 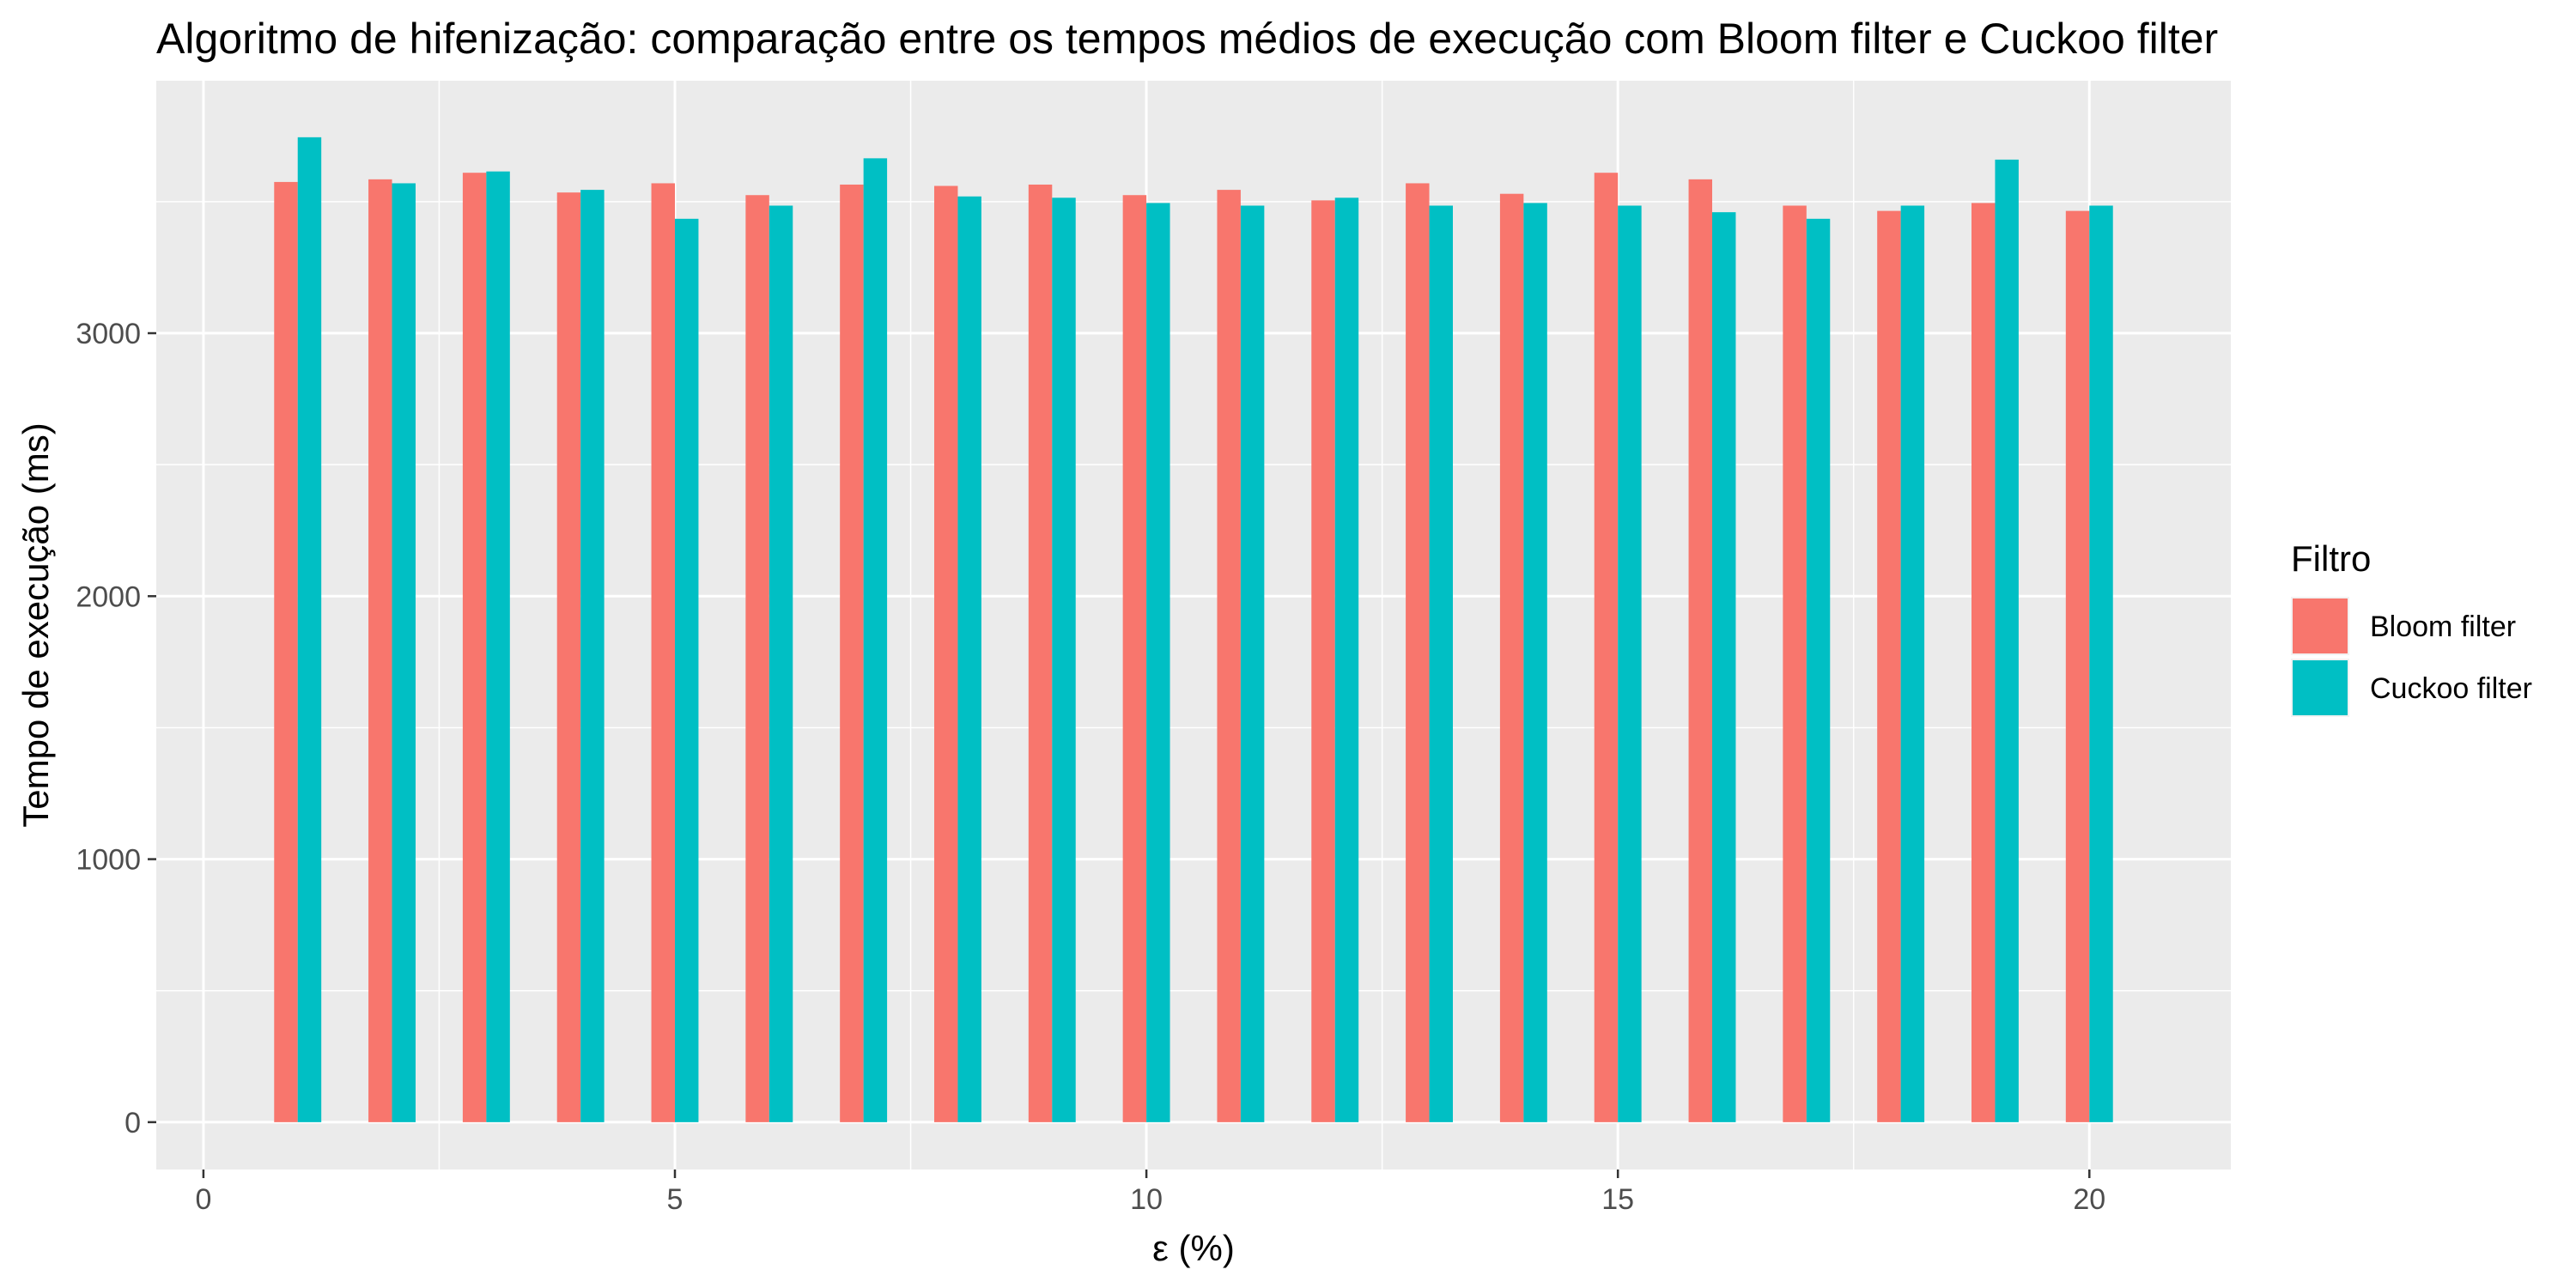 What do you see at coordinates (2412, 657) in the screenshot?
I see `legend-items: Bloom filter Cuckoo filter` at bounding box center [2412, 657].